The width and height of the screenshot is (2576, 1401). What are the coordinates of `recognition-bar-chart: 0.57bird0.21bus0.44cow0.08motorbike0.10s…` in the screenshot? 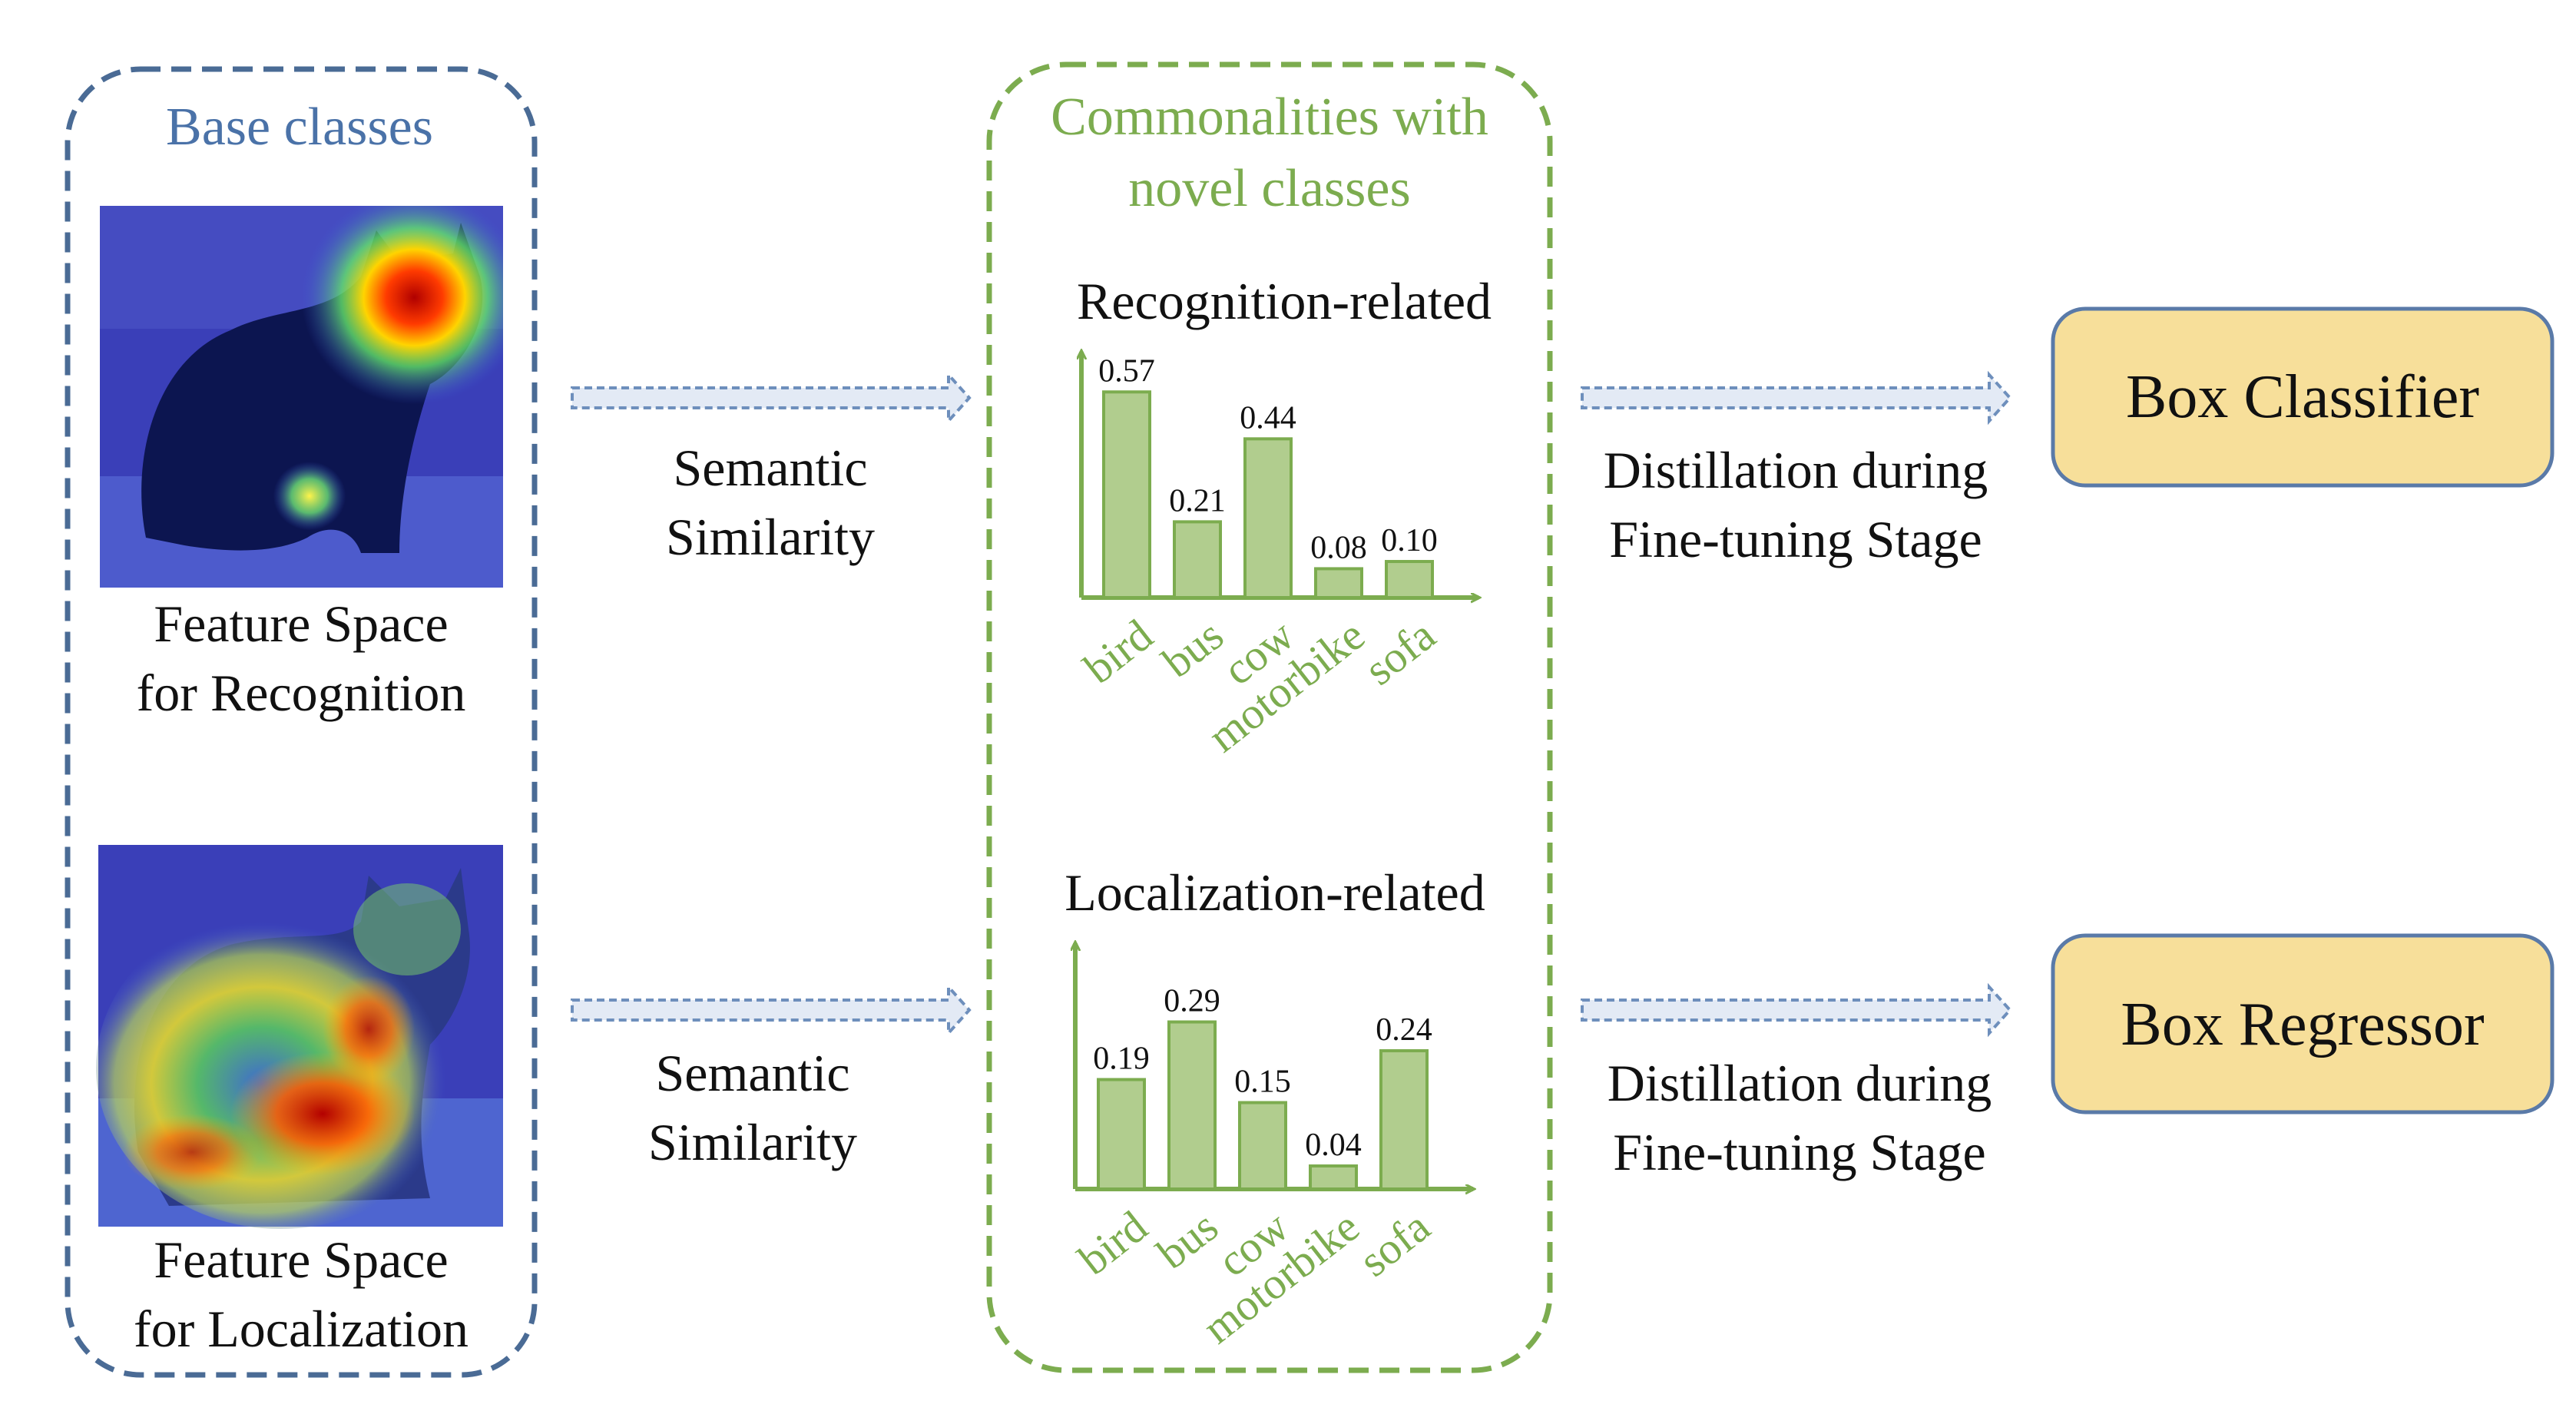 It's located at (1276, 557).